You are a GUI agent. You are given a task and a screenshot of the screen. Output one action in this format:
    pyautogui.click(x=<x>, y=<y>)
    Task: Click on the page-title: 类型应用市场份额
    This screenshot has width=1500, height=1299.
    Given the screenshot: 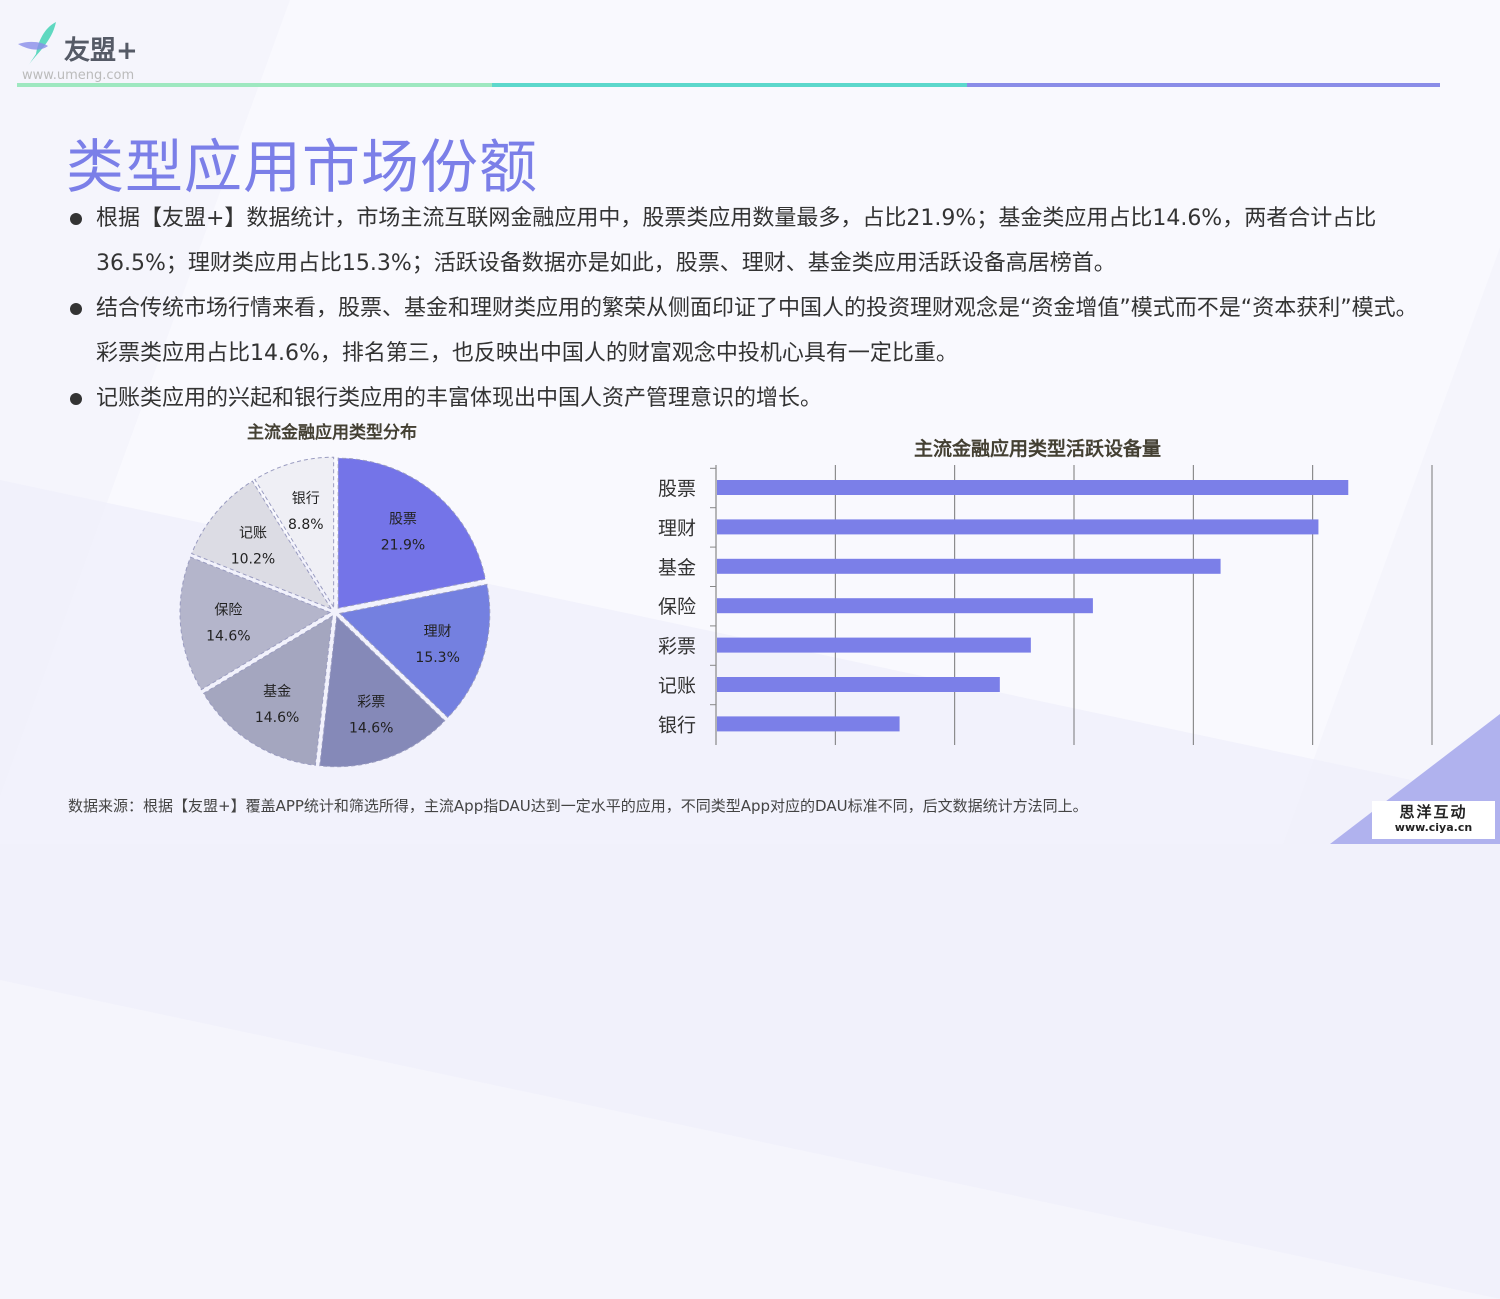 What is the action you would take?
    pyautogui.click(x=302, y=167)
    